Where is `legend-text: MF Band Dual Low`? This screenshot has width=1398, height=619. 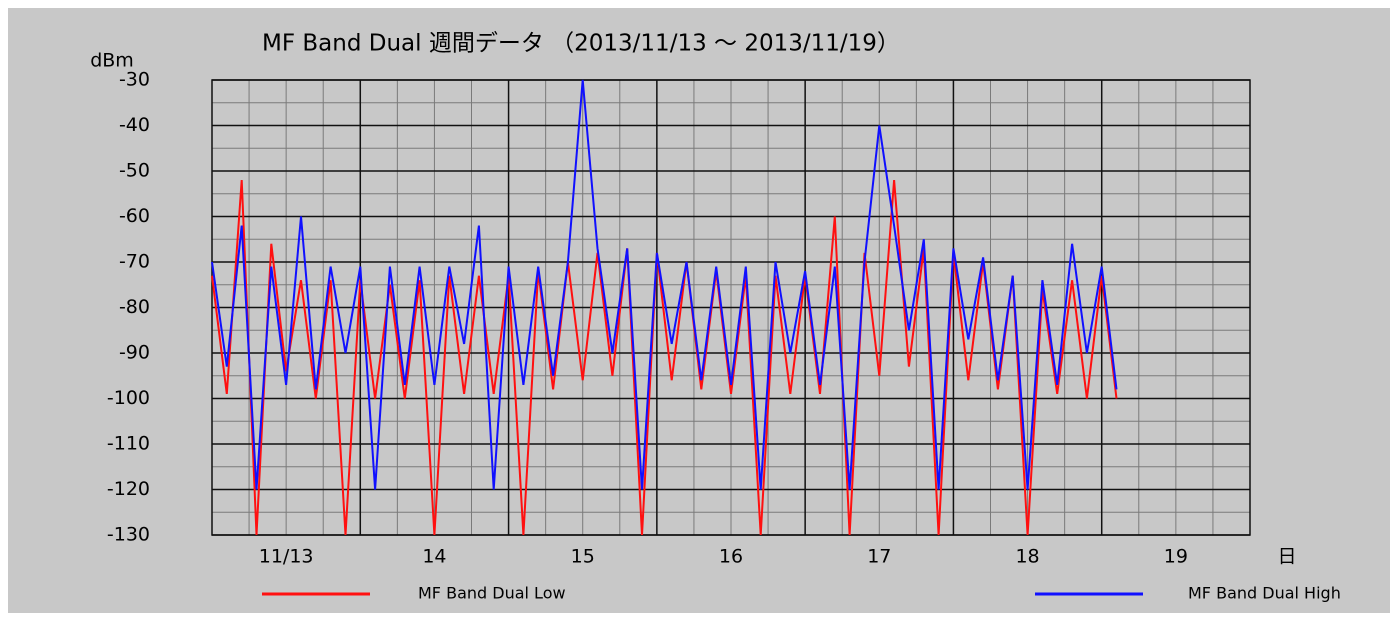 legend-text: MF Band Dual Low is located at coordinates (492, 593).